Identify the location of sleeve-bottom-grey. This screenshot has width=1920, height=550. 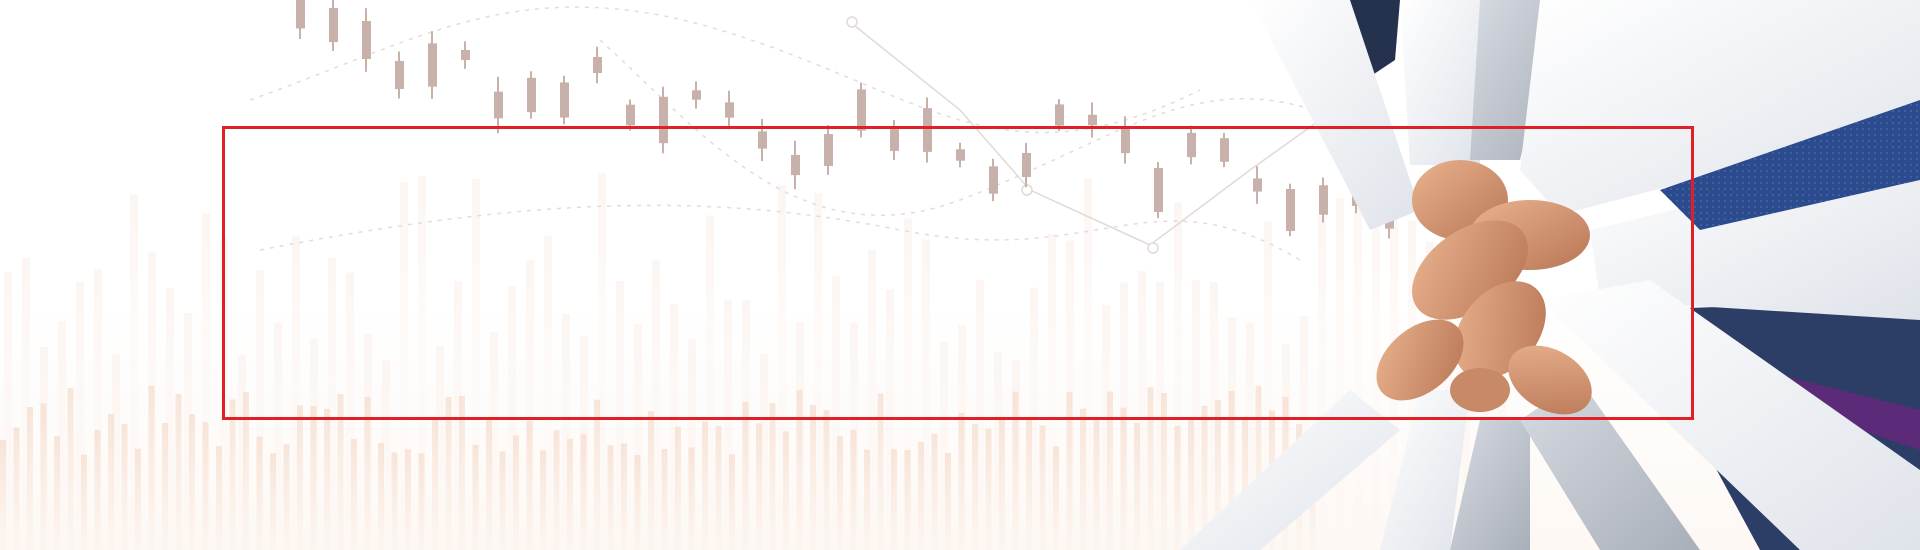
(1490, 485).